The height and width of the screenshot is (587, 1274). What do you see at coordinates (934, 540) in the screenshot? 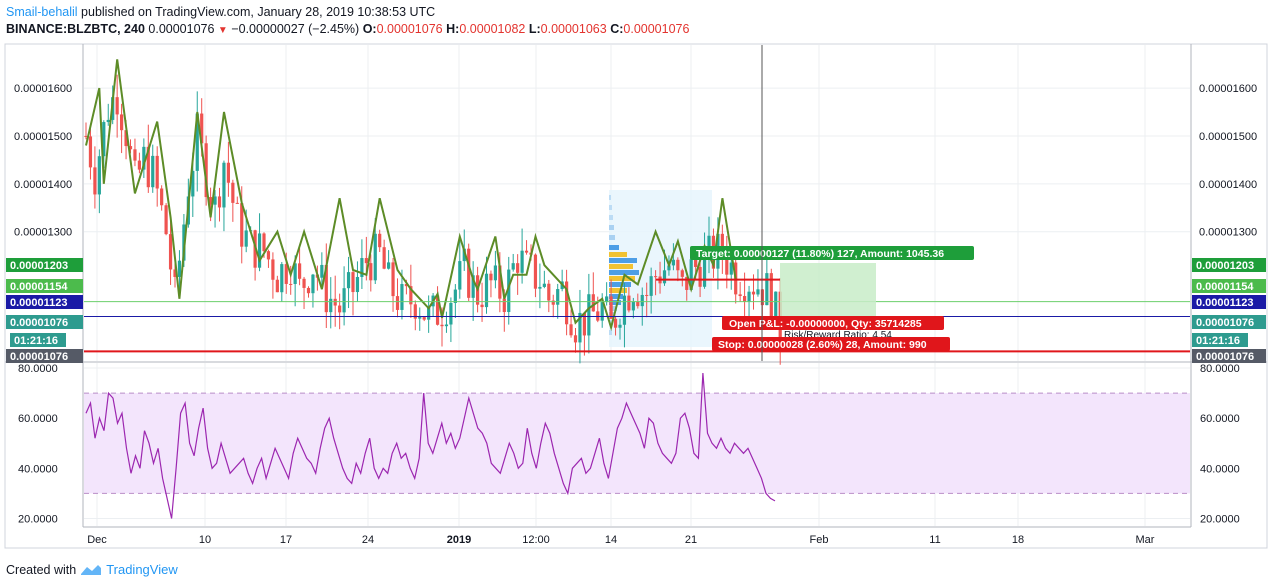
I see `time-tick: 11` at bounding box center [934, 540].